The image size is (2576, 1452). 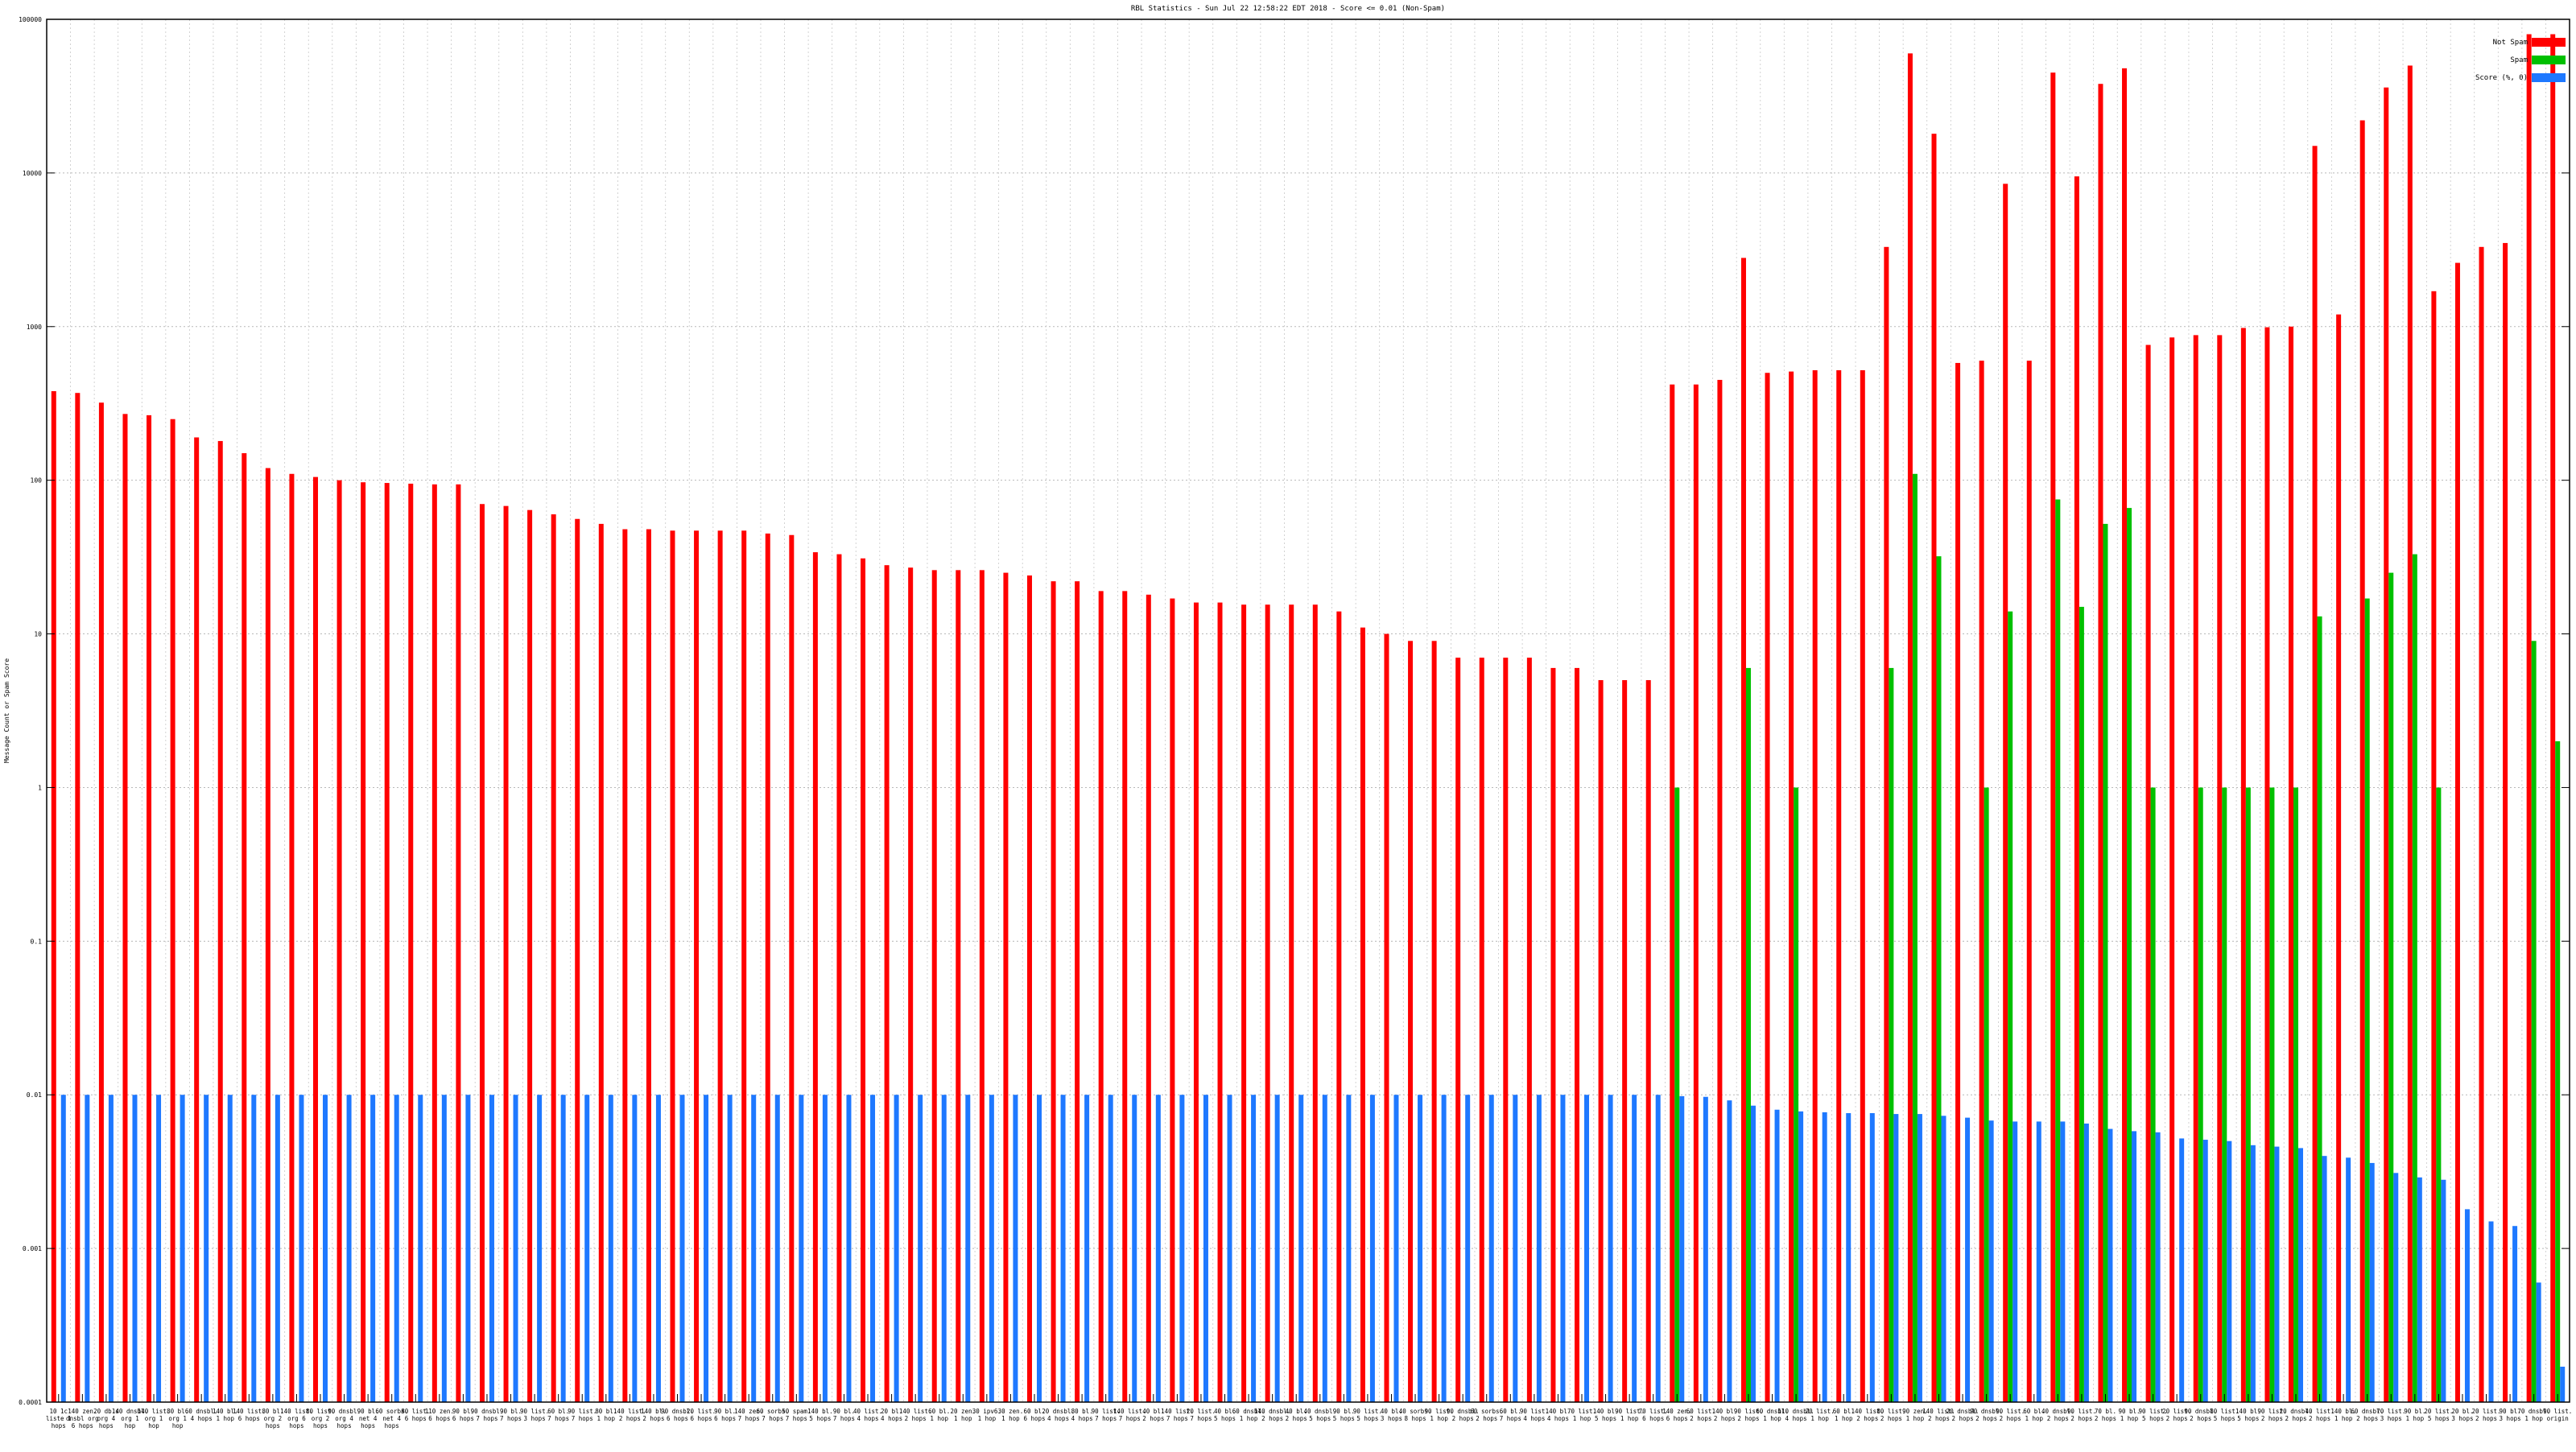 What do you see at coordinates (487, 1415) in the screenshot?
I see `x-tick-label: 90 dnsbl. 7 hops` at bounding box center [487, 1415].